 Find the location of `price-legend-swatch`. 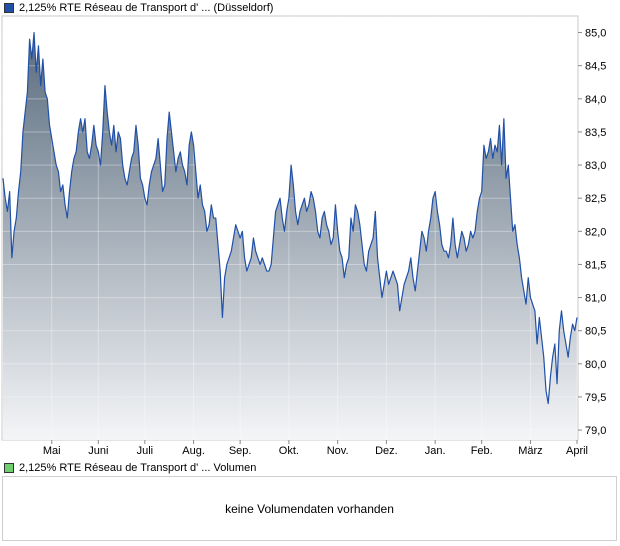

price-legend-swatch is located at coordinates (9, 8).